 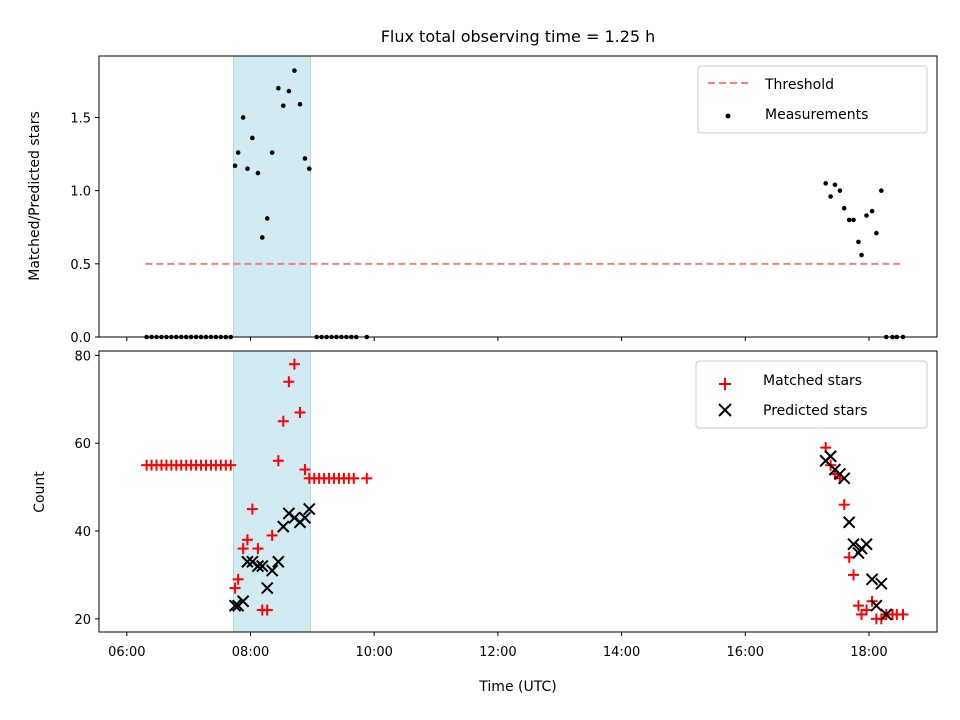 I want to click on top-legend: Threshold Measurements, so click(x=812, y=99).